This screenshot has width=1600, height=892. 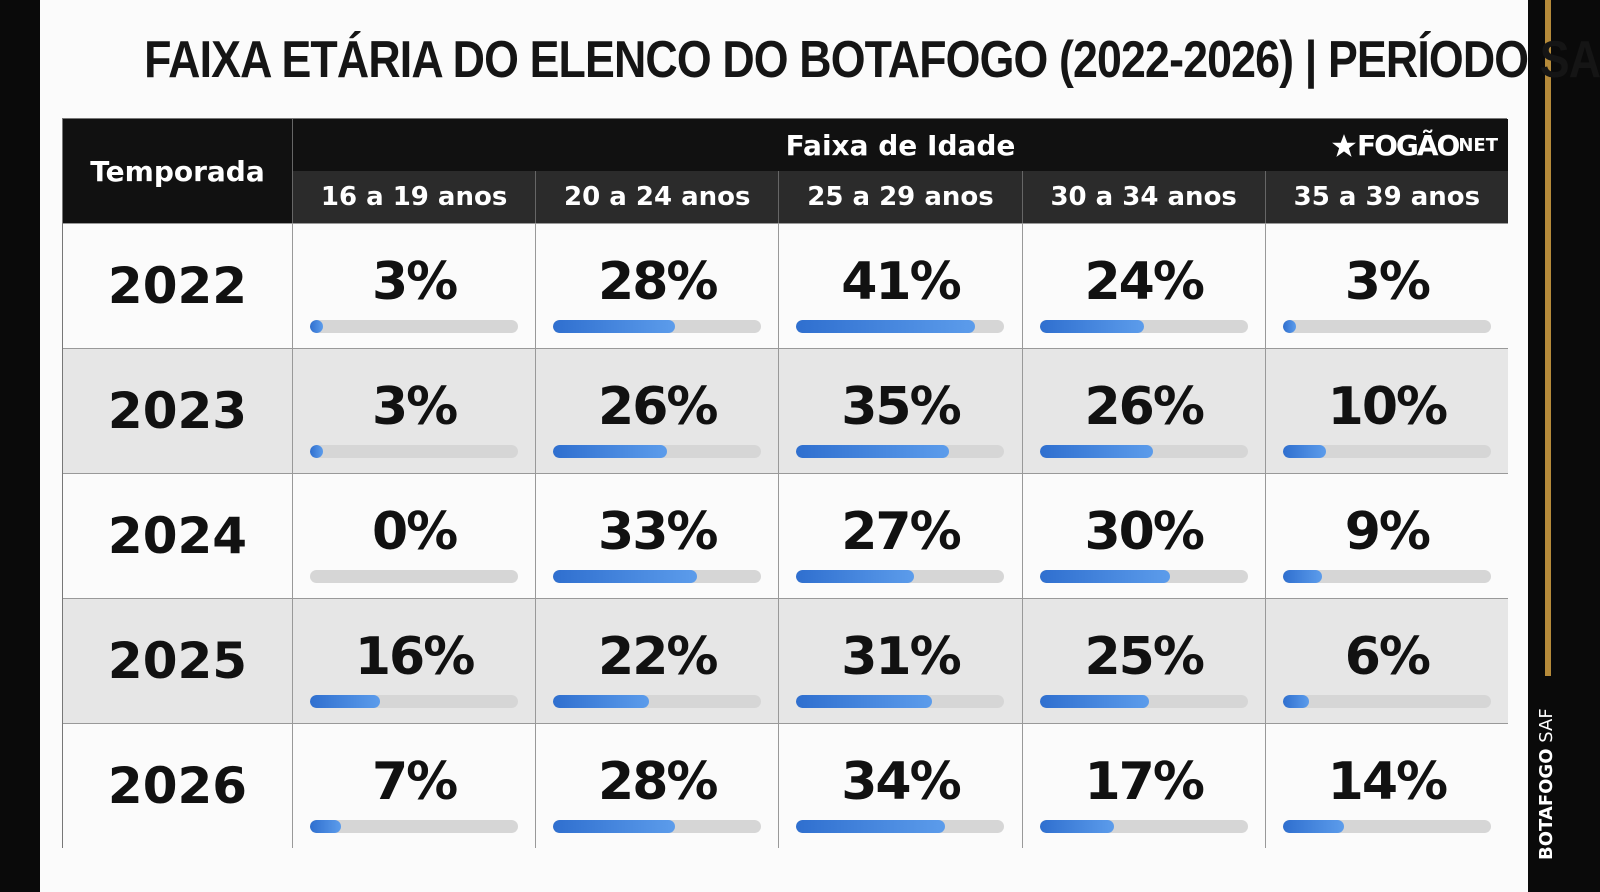 I want to click on value-cell: 34%, so click(x=900, y=785).